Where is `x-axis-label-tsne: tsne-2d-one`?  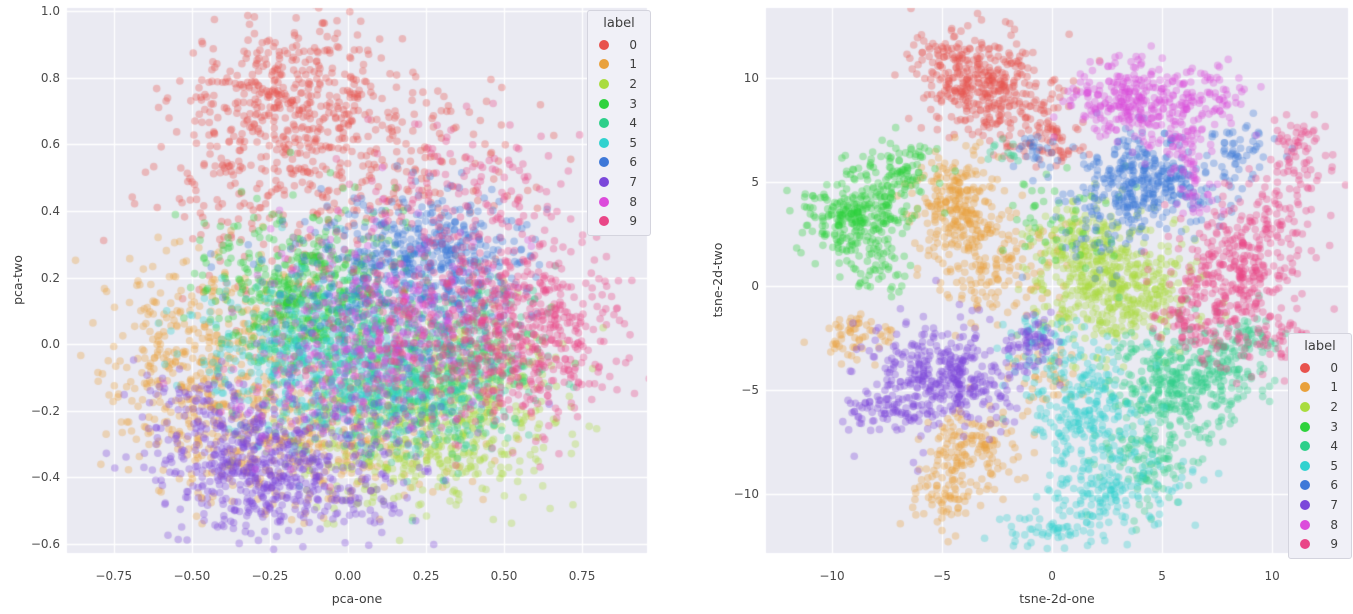
x-axis-label-tsne: tsne-2d-one is located at coordinates (1057, 598).